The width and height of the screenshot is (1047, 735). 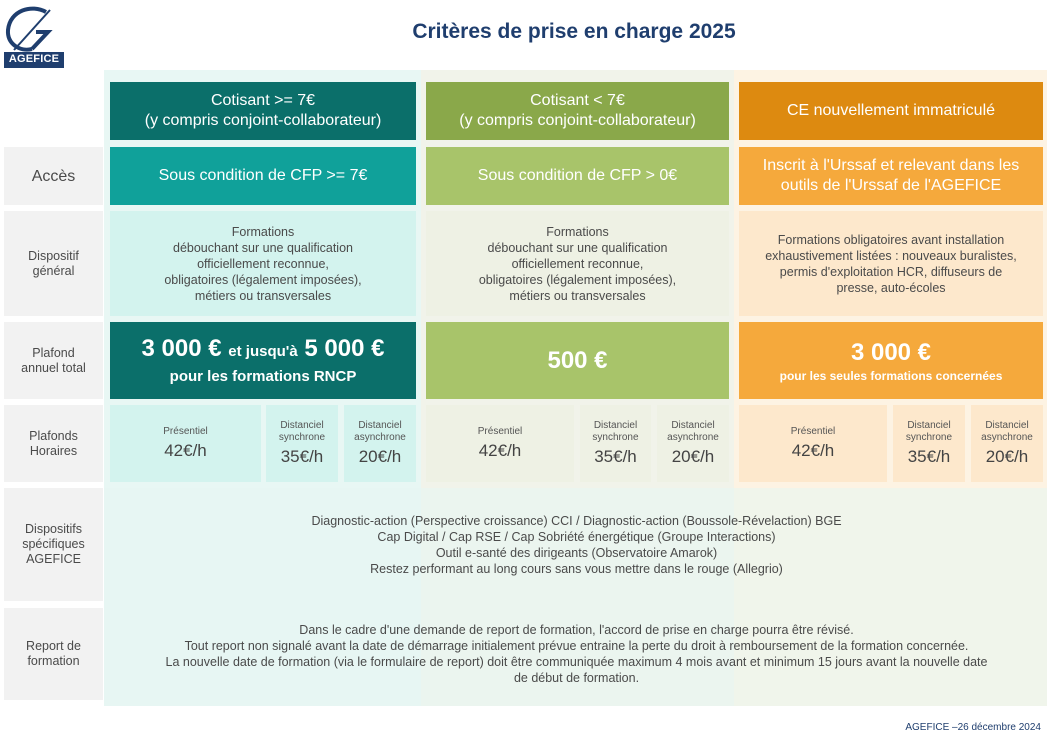 I want to click on row-label-line: Report de, so click(x=53, y=646).